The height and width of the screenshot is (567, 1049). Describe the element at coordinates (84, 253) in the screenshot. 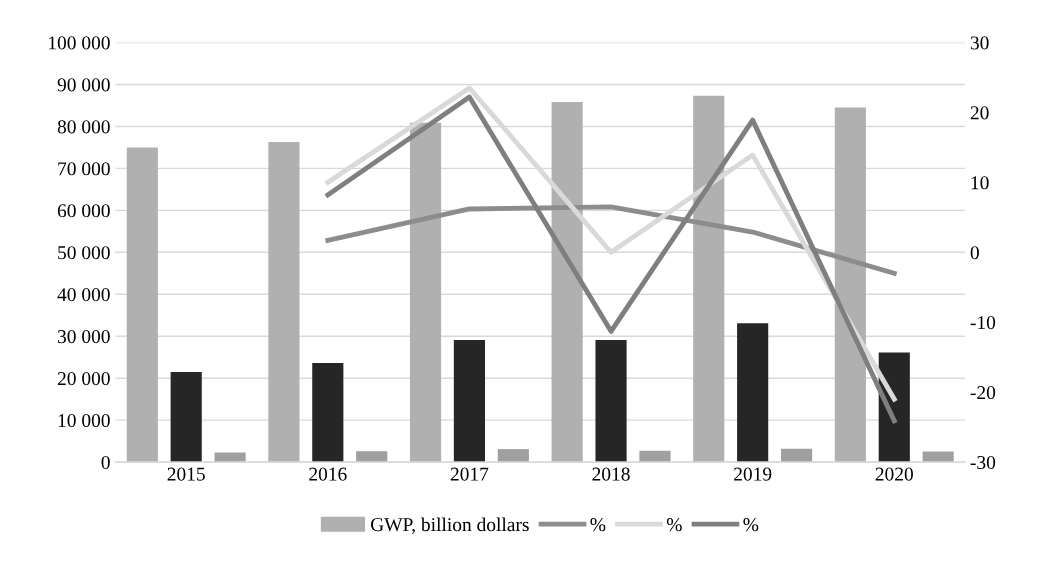

I see `y-tick-label: 50 000` at that location.